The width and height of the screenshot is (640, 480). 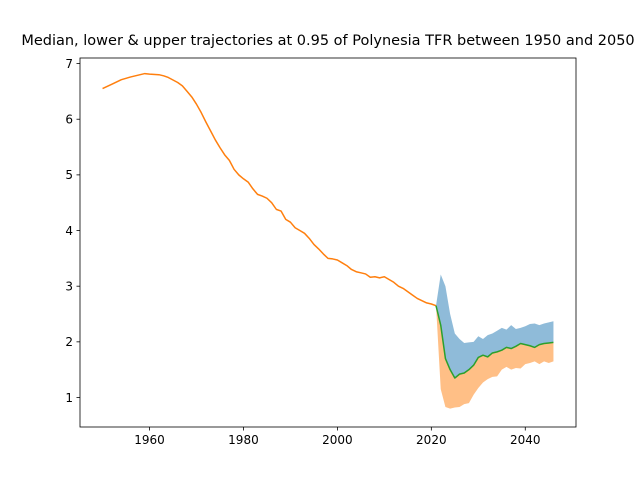 I want to click on band-areas, so click(x=495, y=341).